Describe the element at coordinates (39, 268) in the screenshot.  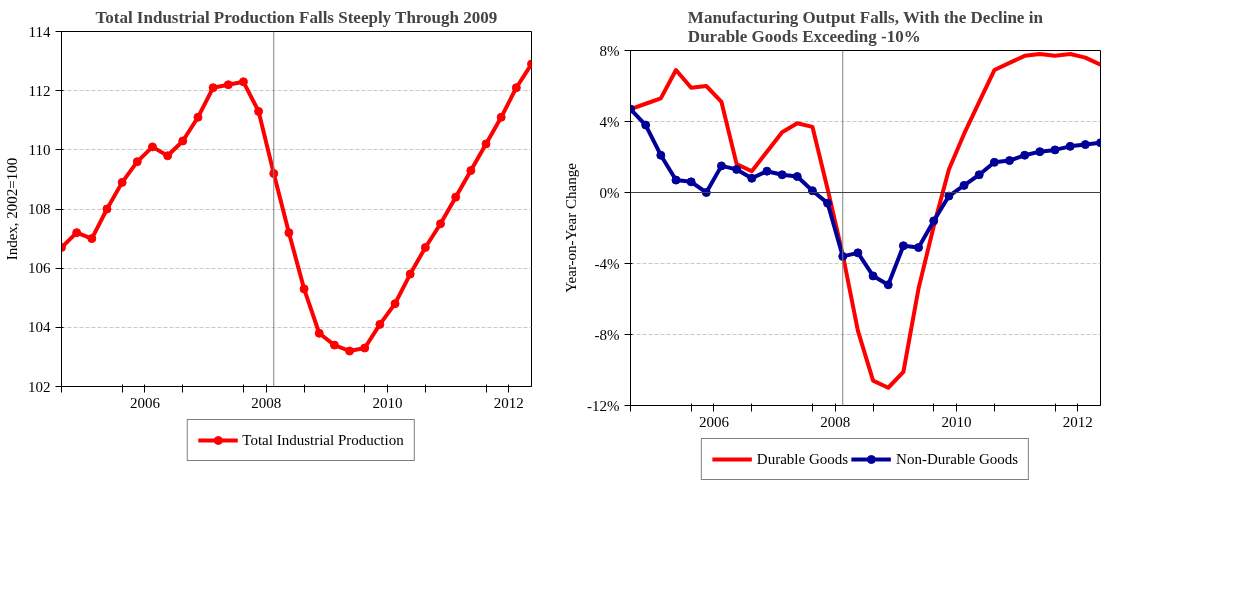
I see `y-tick-label: 106` at that location.